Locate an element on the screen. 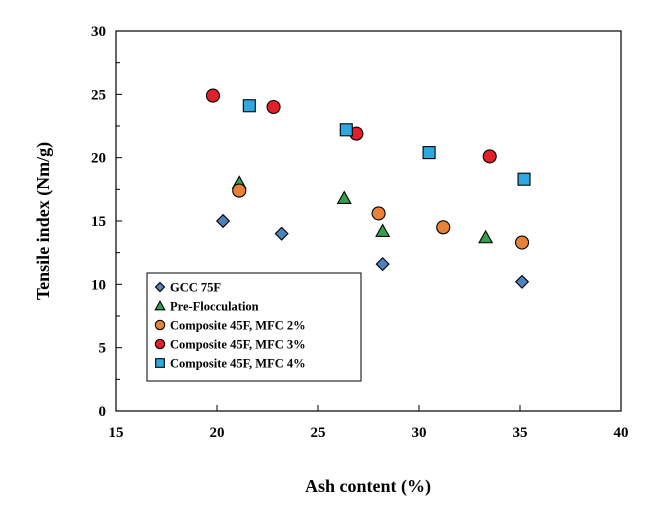 The height and width of the screenshot is (508, 646). legend-label: GCC 75F is located at coordinates (195, 288).